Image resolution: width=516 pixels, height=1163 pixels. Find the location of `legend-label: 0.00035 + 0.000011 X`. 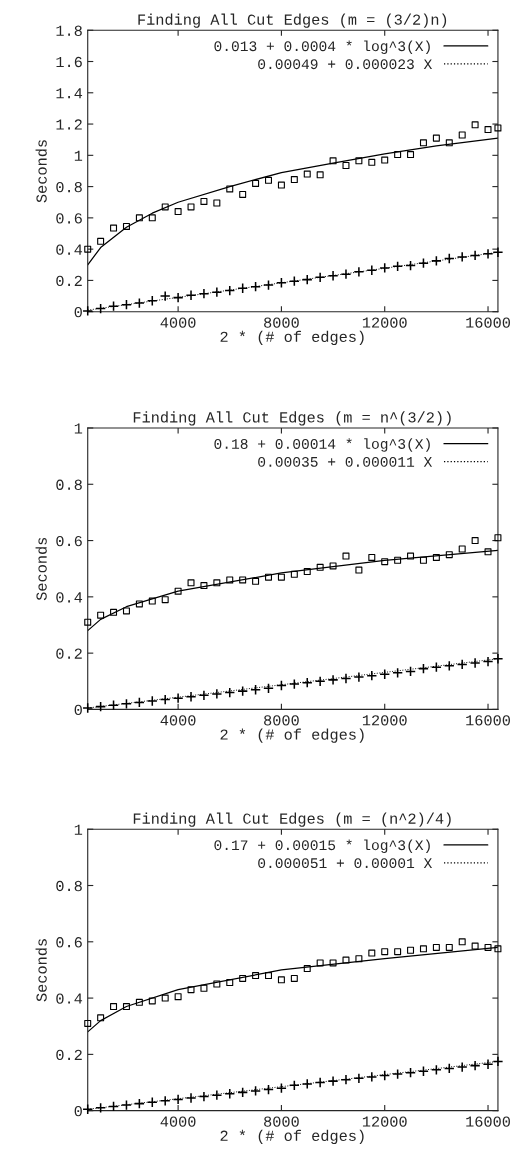

legend-label: 0.00035 + 0.000011 X is located at coordinates (345, 461).